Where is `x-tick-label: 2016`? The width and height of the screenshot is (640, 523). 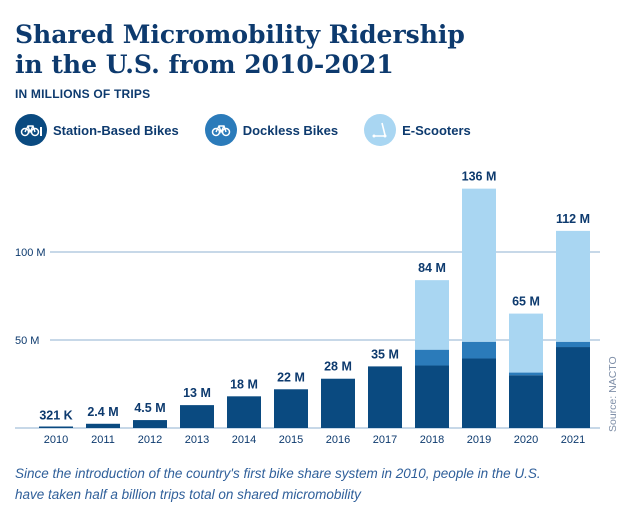
x-tick-label: 2016 is located at coordinates (338, 440).